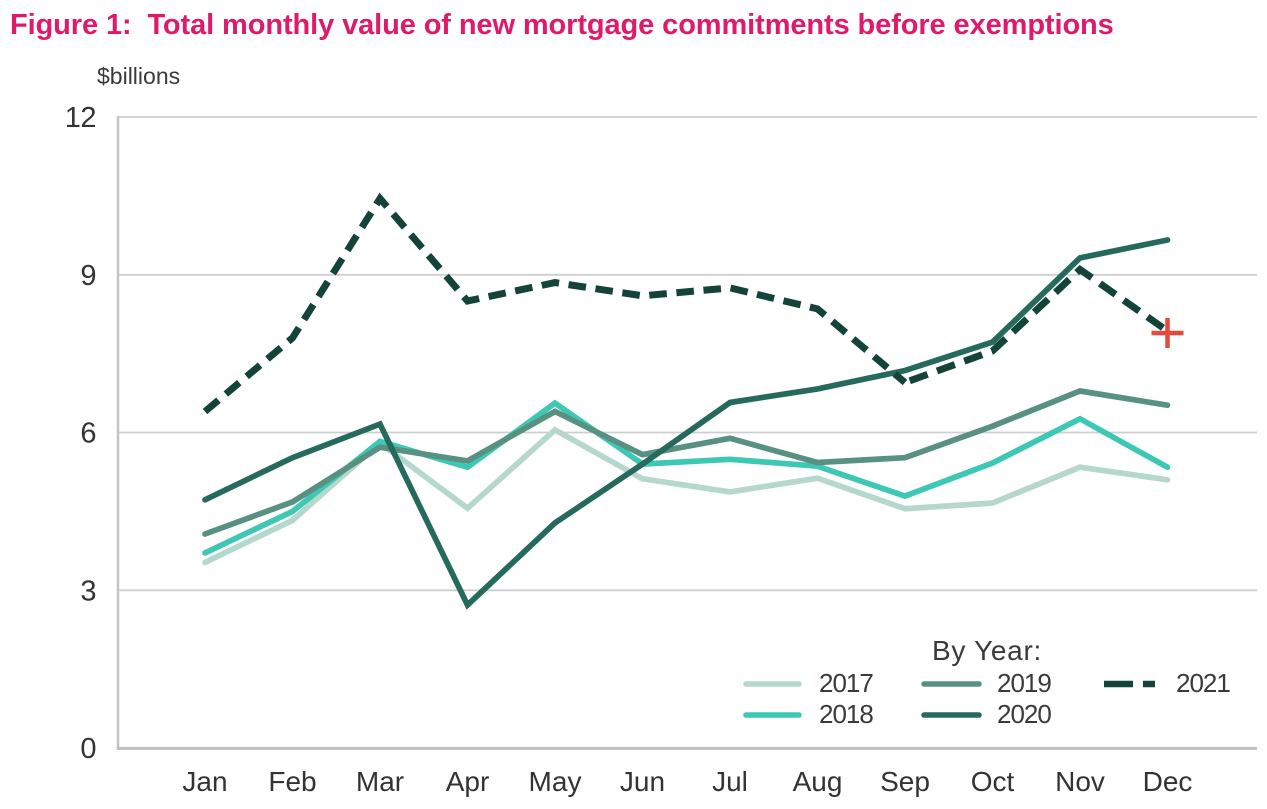 The height and width of the screenshot is (809, 1267). I want to click on svg-text: 6, so click(88, 434).